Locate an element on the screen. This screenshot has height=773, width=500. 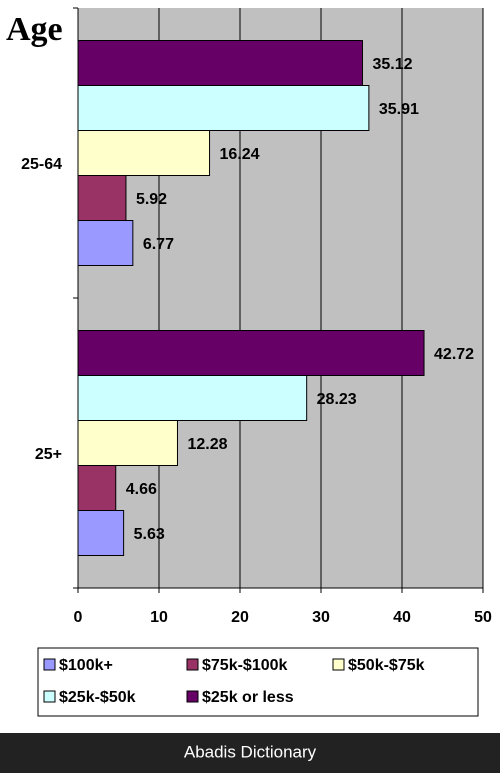
data-label: 5.92 is located at coordinates (151, 199).